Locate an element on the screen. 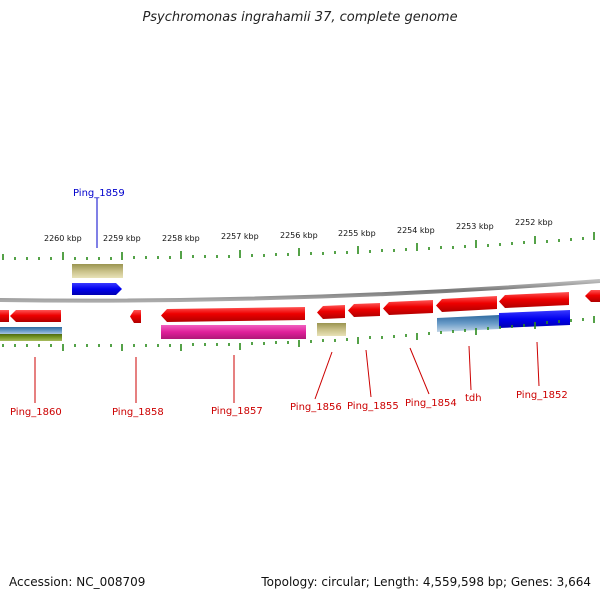 This screenshot has width=600, height=600. backbone-line is located at coordinates (300, 291).